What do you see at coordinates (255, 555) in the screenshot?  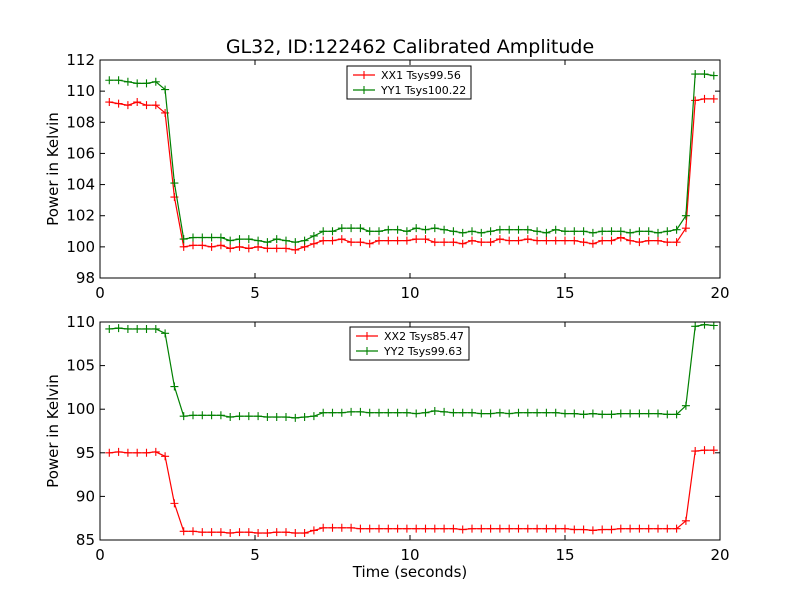 I see `x-tick-label: 5` at bounding box center [255, 555].